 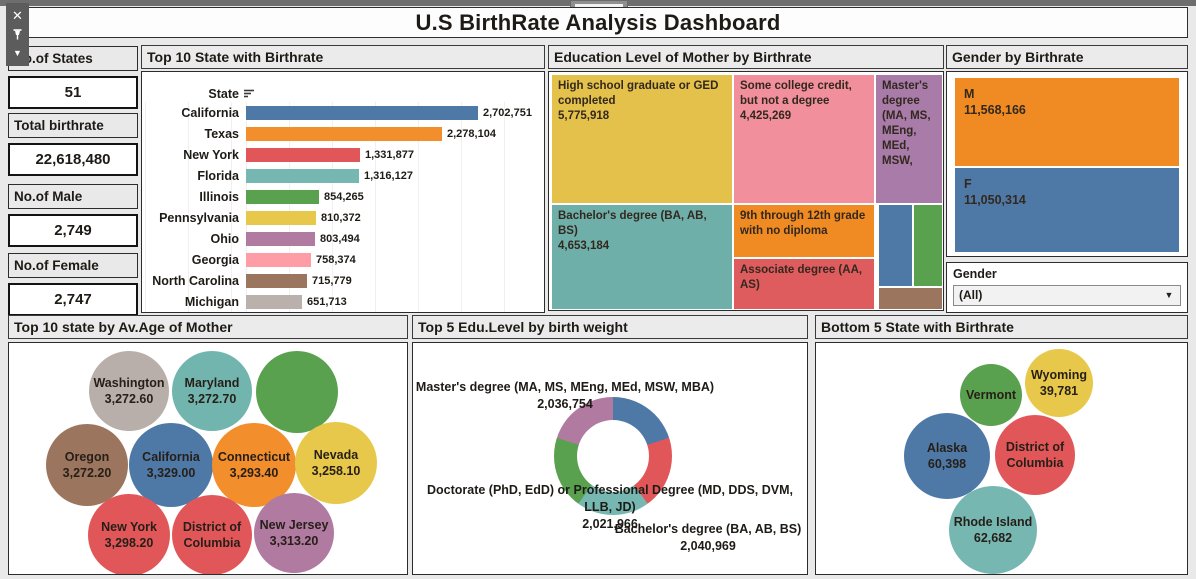 I want to click on donut-hole, so click(x=613, y=456).